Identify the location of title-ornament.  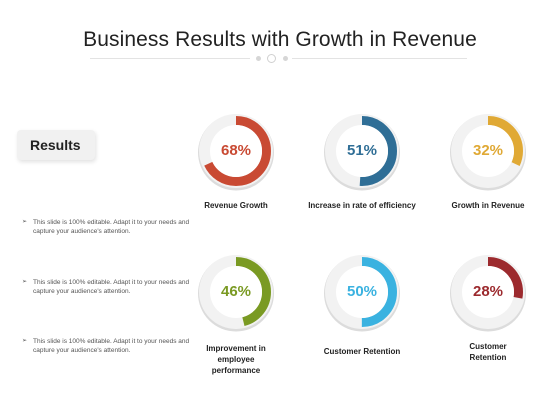
(272, 59).